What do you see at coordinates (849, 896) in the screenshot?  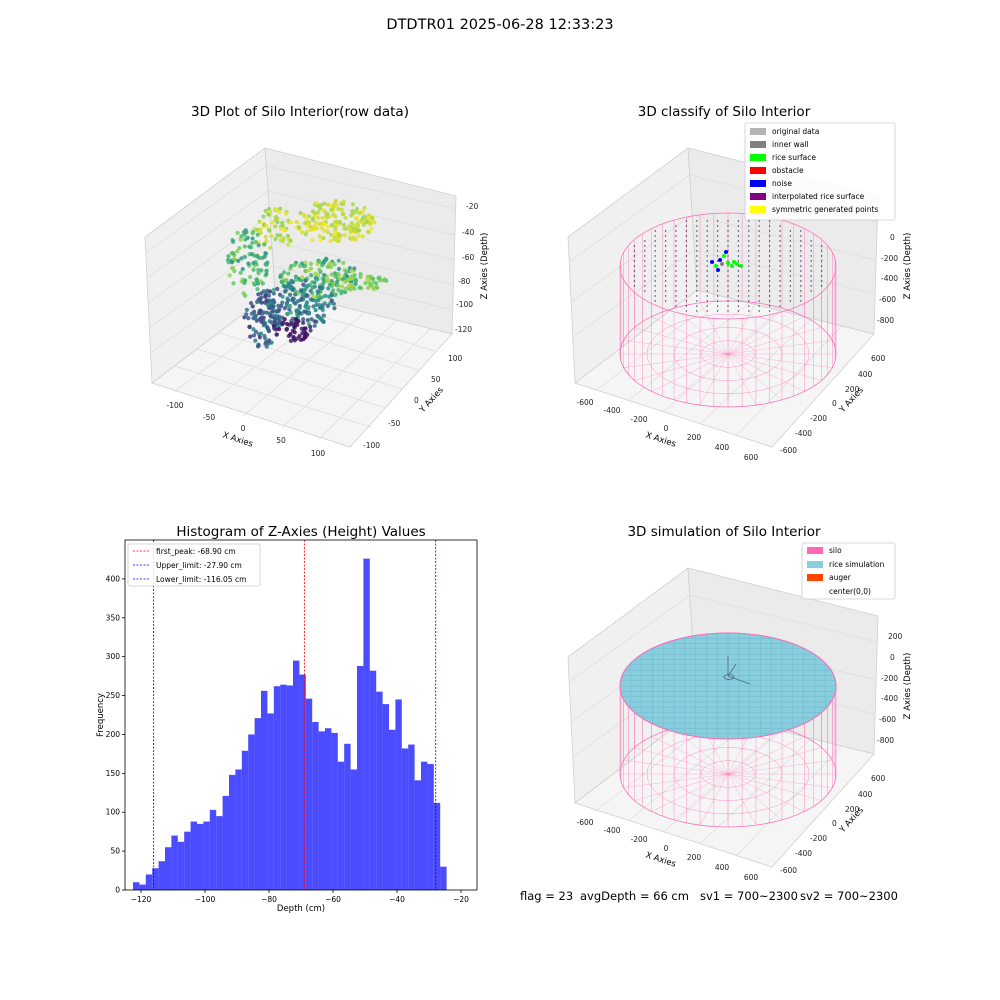 I see `status-sv2: sv2 = 700~2300` at bounding box center [849, 896].